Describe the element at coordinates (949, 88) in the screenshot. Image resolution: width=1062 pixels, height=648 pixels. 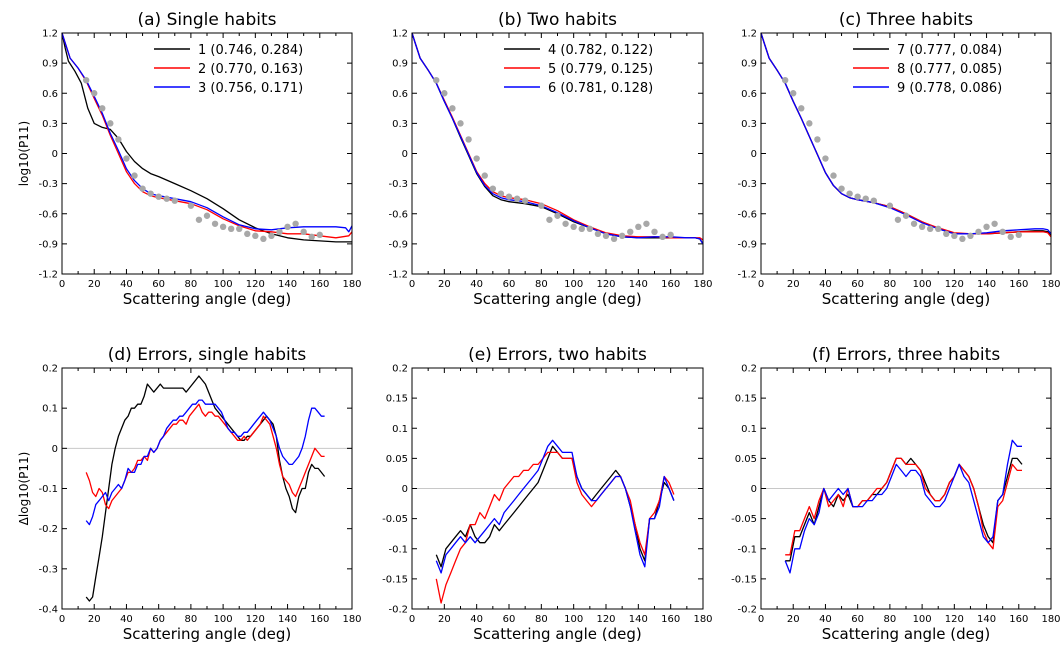
I see `legend-label: 9 (0.778, 0.086)` at that location.